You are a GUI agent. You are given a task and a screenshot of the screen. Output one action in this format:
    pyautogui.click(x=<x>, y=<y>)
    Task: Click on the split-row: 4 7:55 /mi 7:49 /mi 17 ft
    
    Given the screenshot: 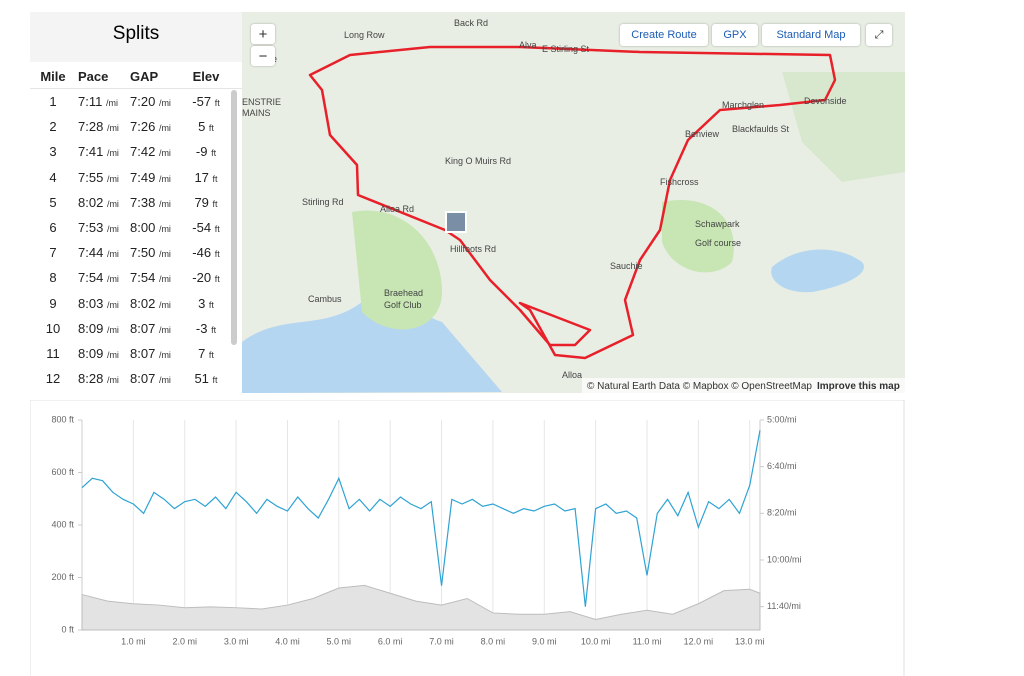 What is the action you would take?
    pyautogui.click(x=136, y=177)
    